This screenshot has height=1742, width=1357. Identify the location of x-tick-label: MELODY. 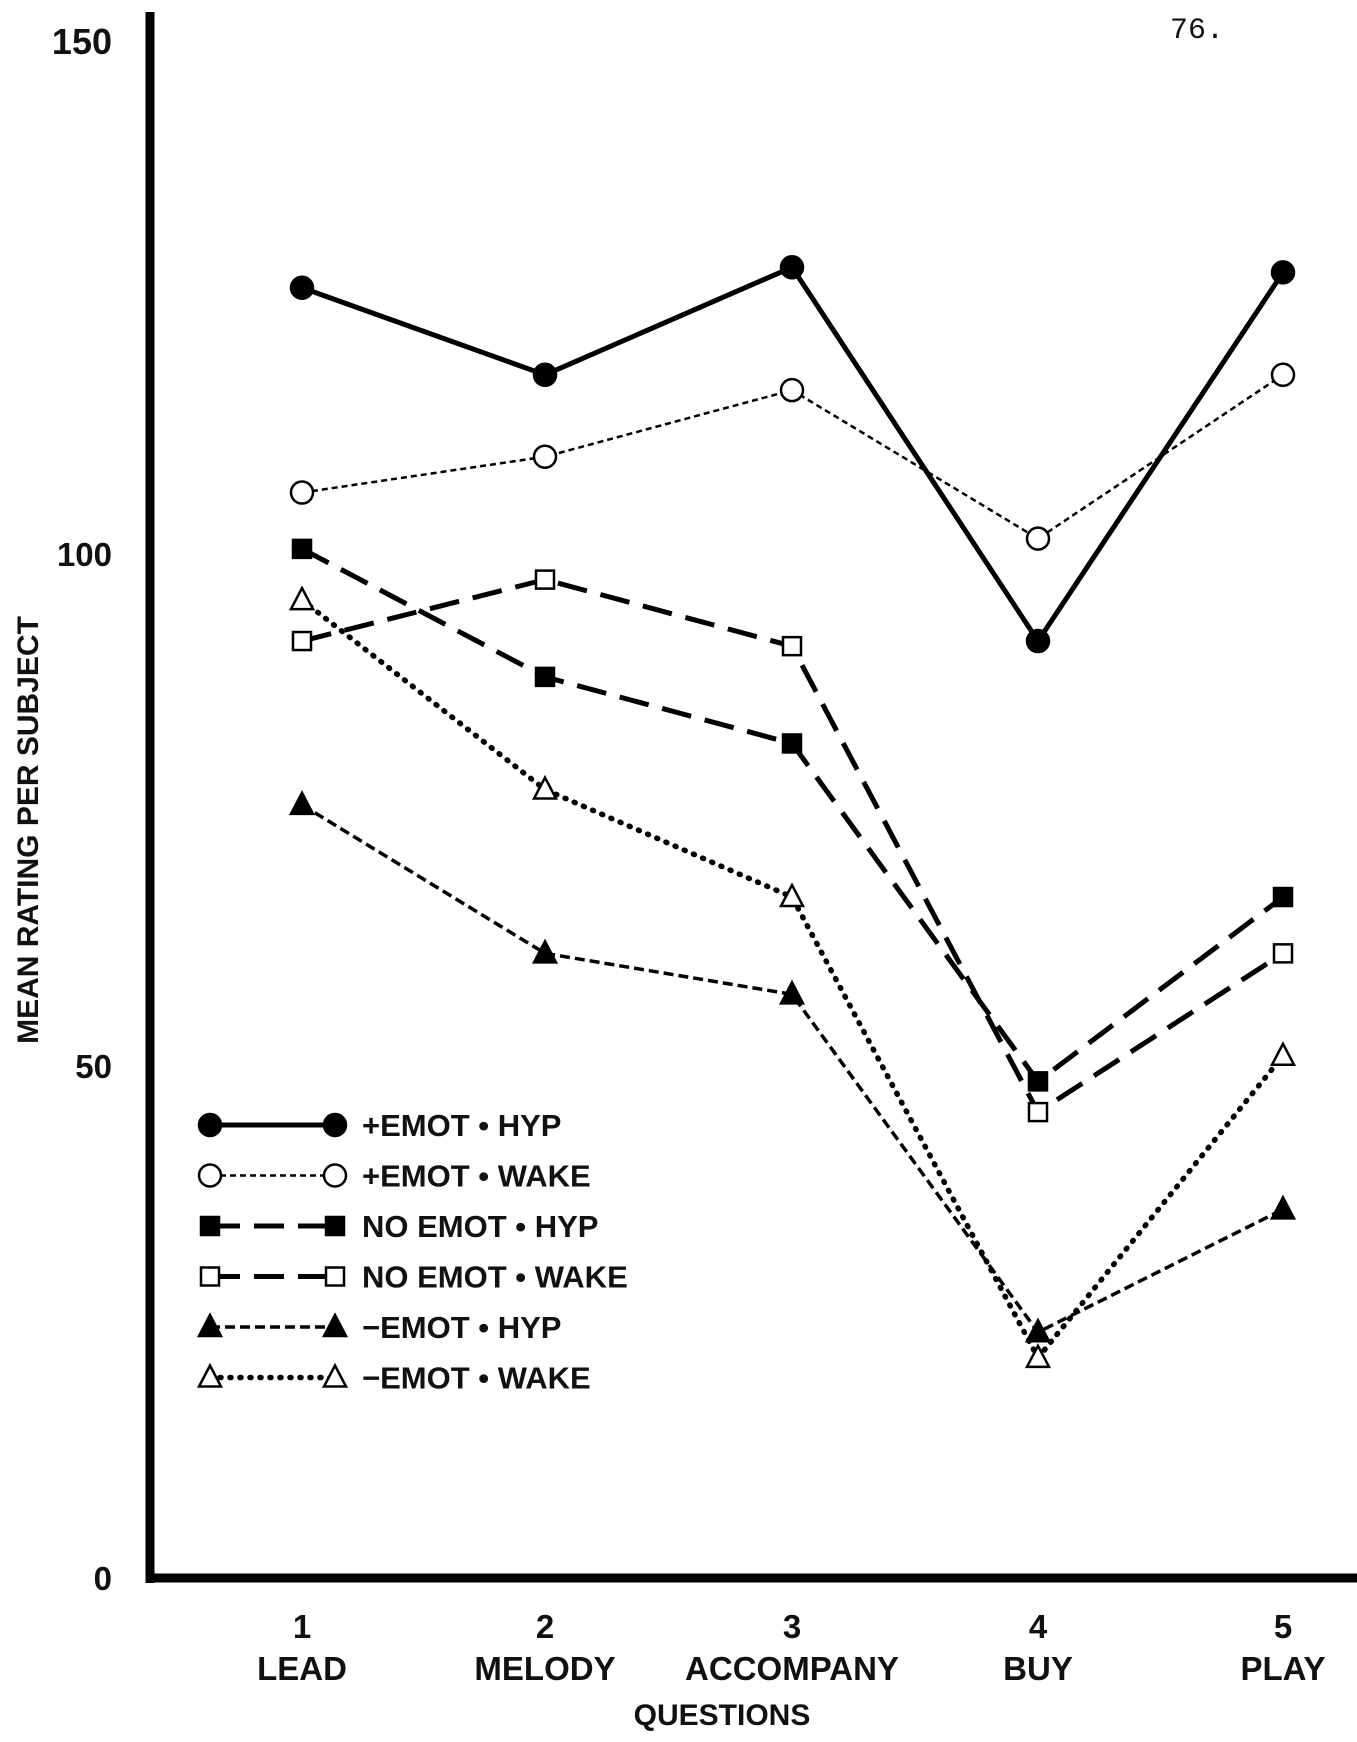
(544, 1668).